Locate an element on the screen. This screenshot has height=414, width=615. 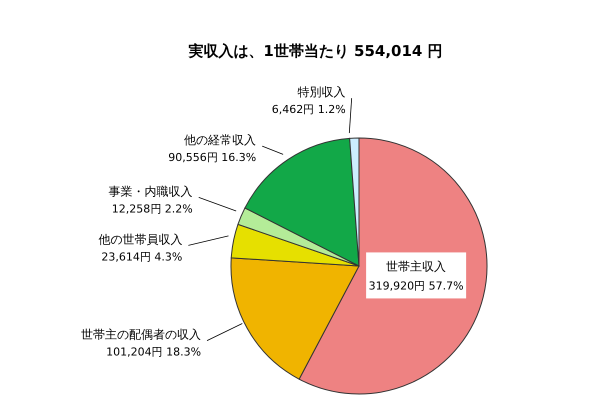
slice-label: 特別収入 is located at coordinates (322, 92).